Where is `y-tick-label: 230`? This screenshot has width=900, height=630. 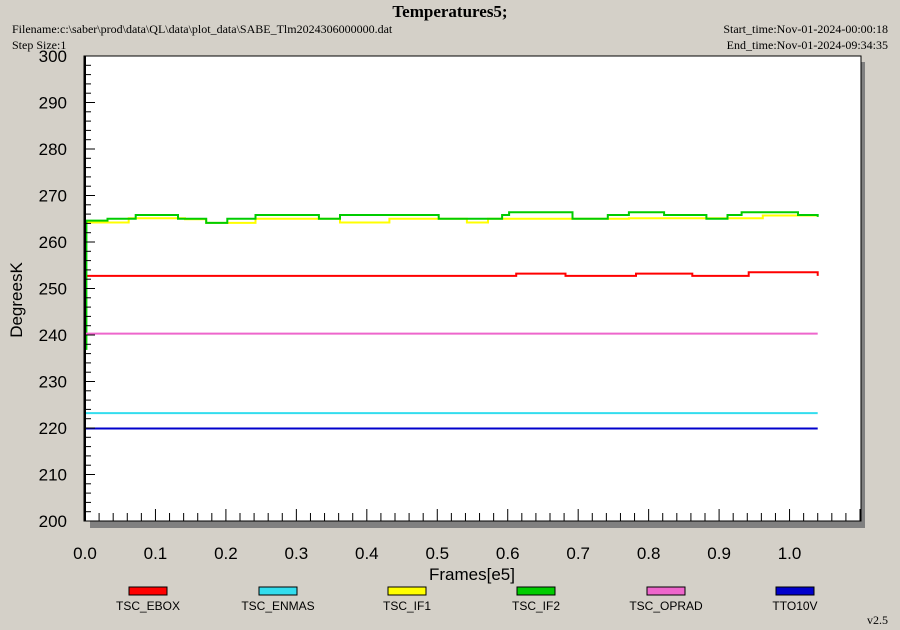 y-tick-label: 230 is located at coordinates (53, 382).